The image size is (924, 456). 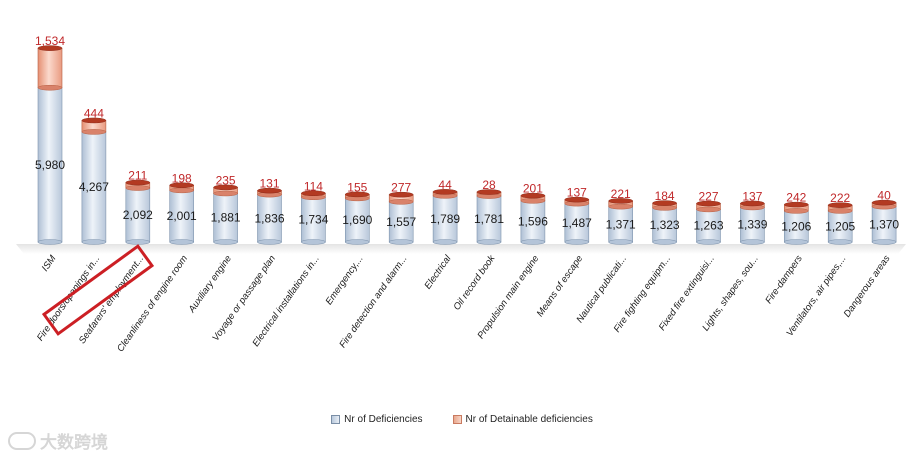 What do you see at coordinates (50, 41) in the screenshot?
I see `value-label-detainable-1: 1,534` at bounding box center [50, 41].